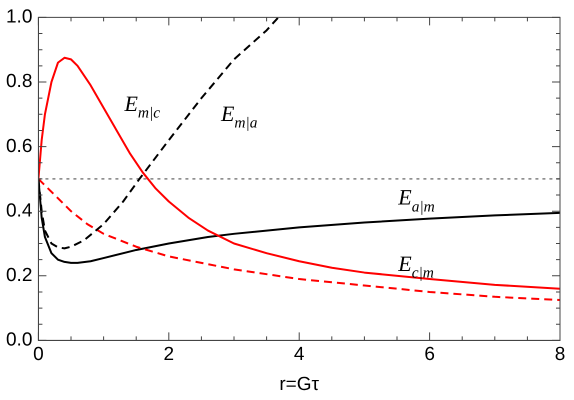 The image size is (574, 400). Describe the element at coordinates (169, 355) in the screenshot. I see `x-tick-label: 2` at that location.